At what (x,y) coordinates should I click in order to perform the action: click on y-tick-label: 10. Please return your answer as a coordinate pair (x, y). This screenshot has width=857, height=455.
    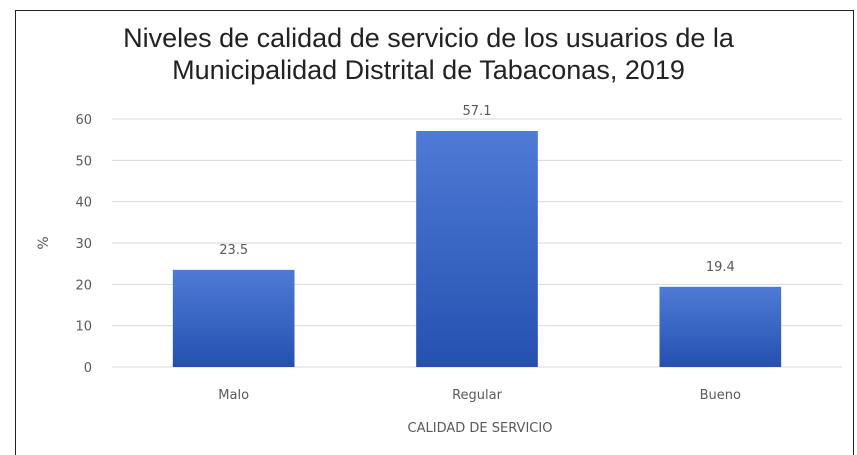
    Looking at the image, I should click on (83, 327).